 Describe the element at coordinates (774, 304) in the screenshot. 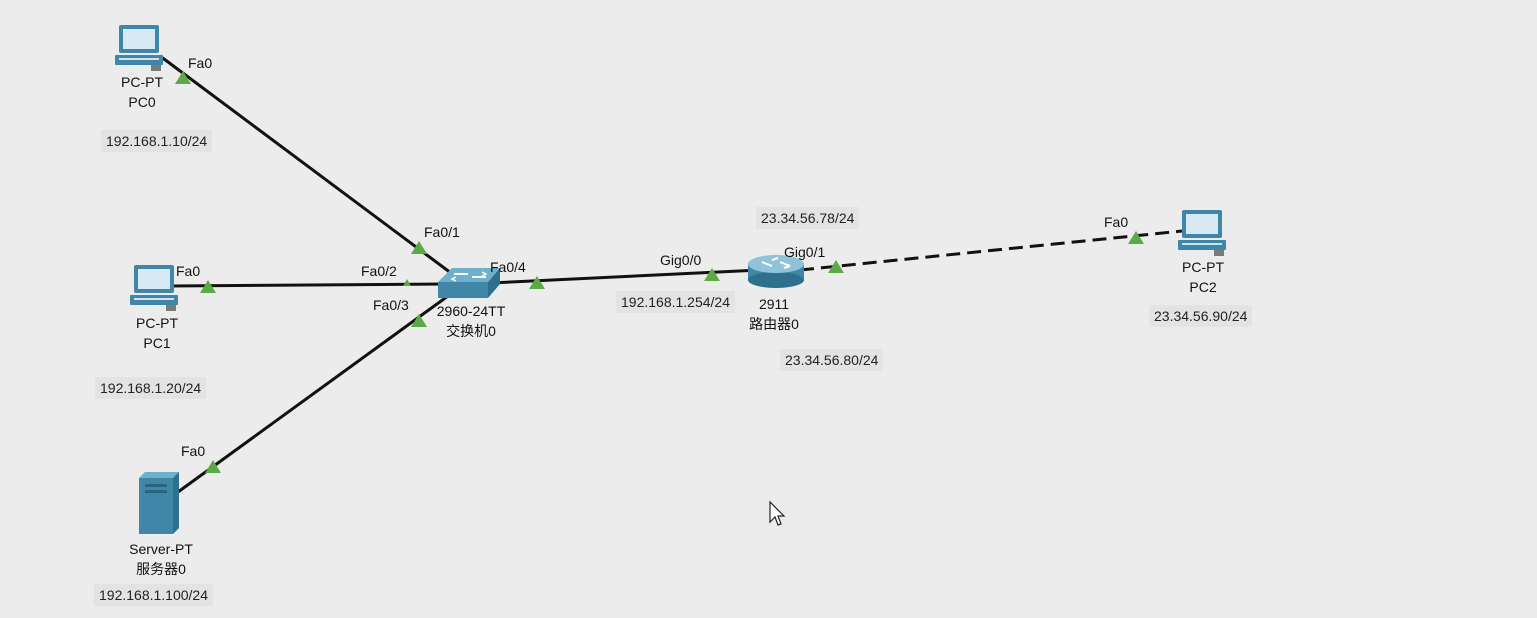

I see `router0-model-label: 2911` at that location.